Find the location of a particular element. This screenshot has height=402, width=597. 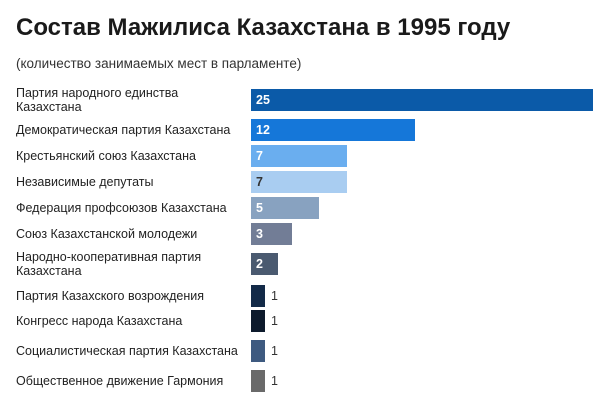

category-label: Союз Казахстанской молодежи is located at coordinates (107, 234).